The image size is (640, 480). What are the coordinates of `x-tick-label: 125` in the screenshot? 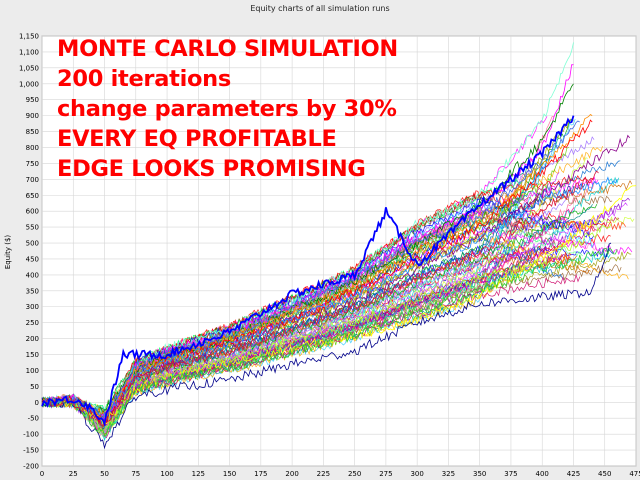 It's located at (198, 474).